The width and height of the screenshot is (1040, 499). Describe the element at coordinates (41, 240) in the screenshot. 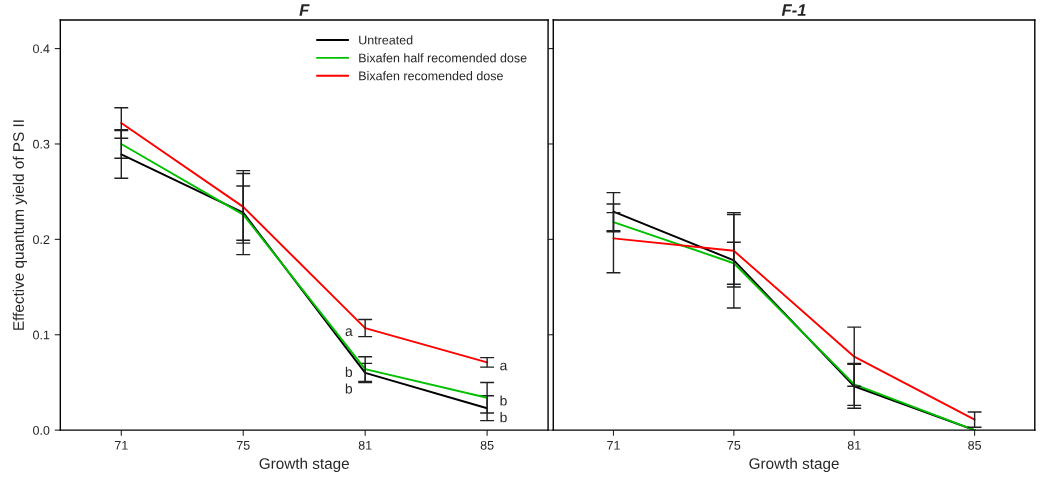

I see `y-tick-label: 0.2` at that location.